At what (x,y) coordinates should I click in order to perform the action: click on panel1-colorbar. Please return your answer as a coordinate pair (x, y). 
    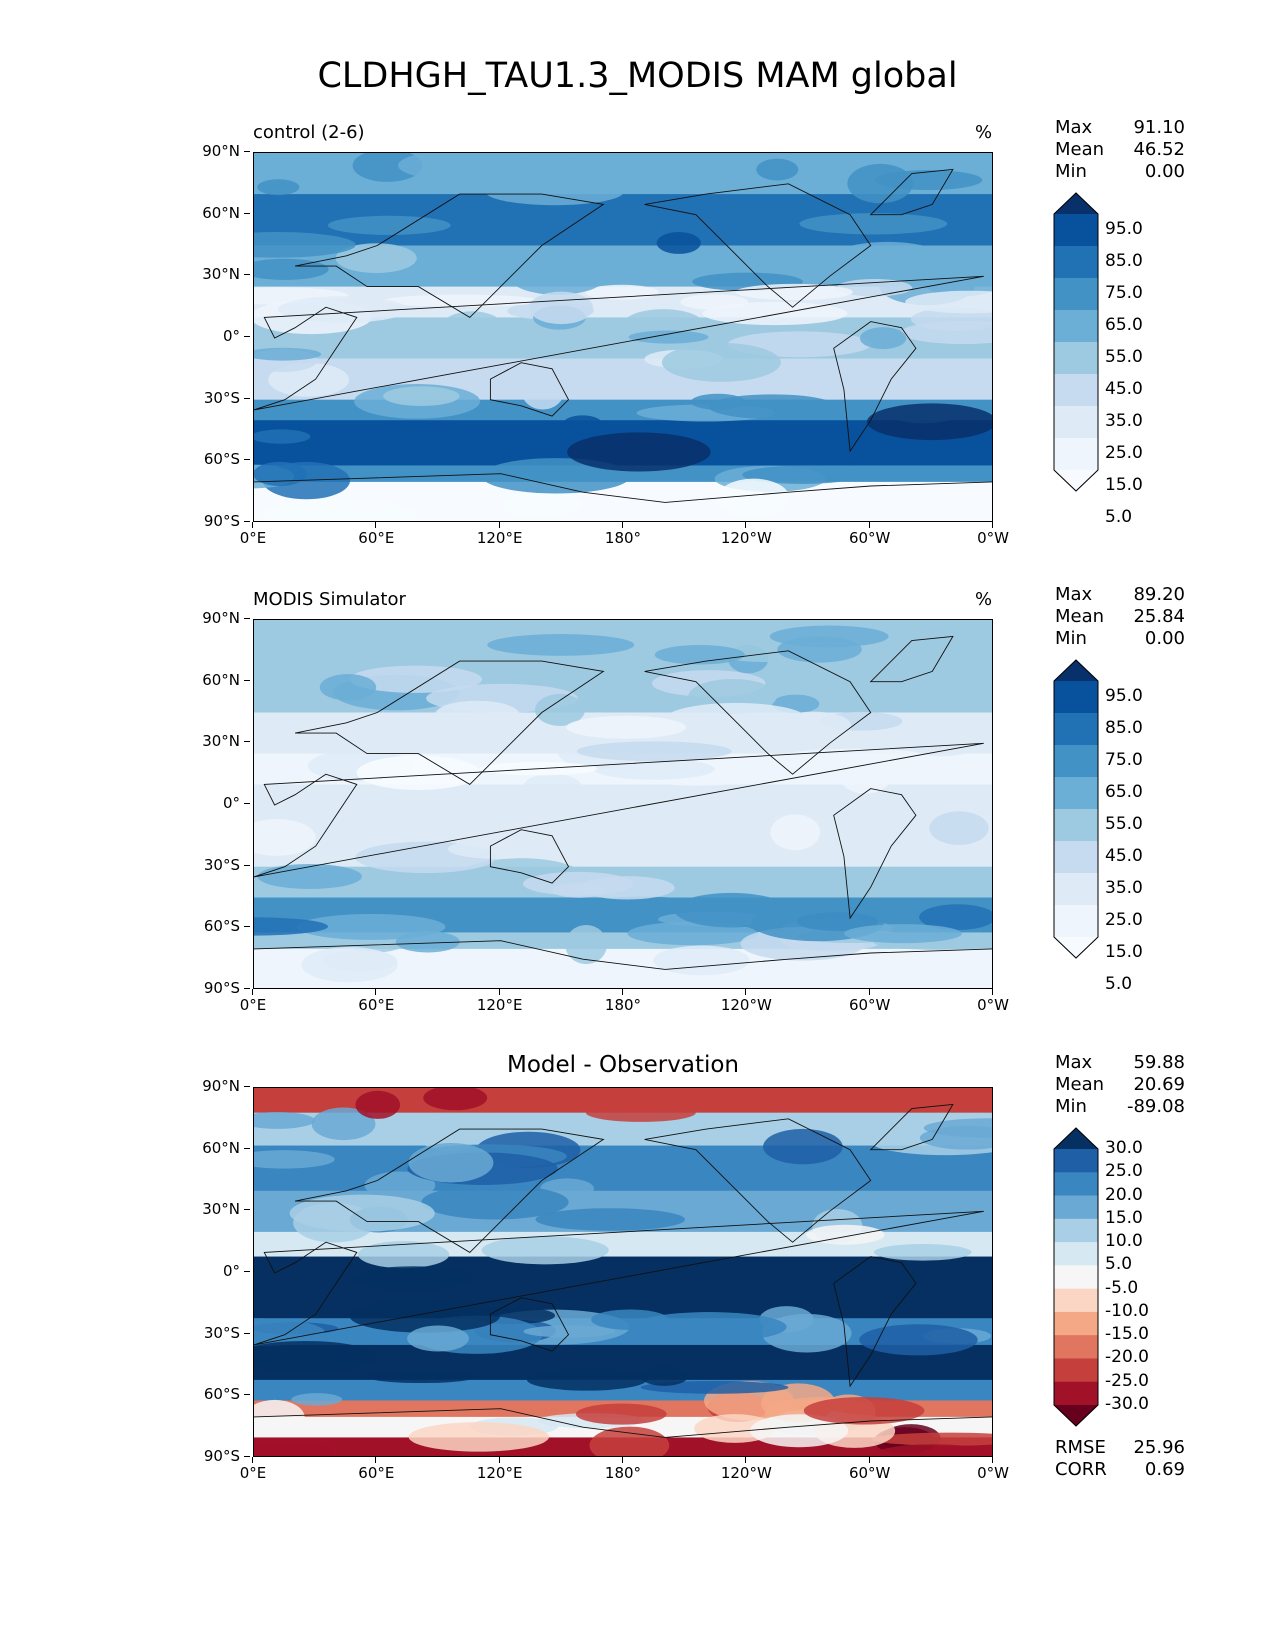
    Looking at the image, I should click on (1076, 342).